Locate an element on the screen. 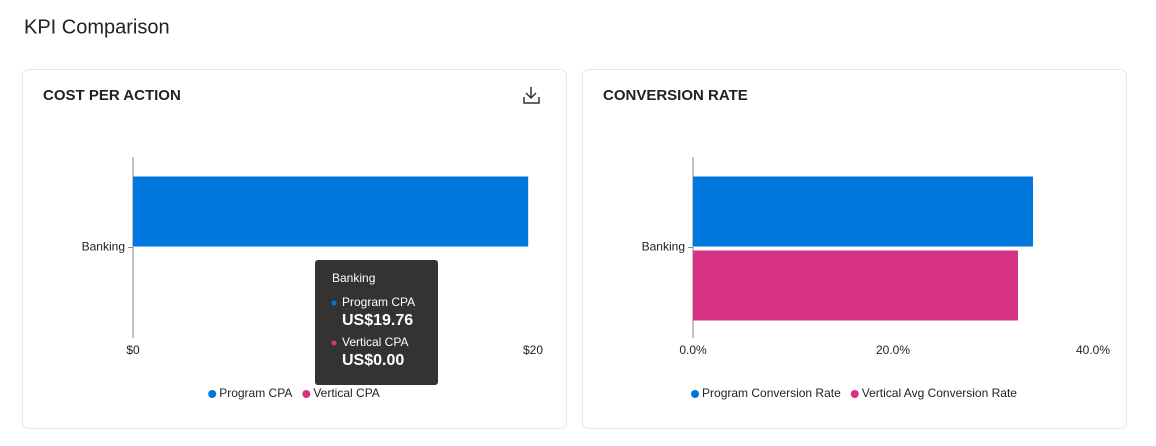 This screenshot has width=1156, height=446. legend-label: Program CPA is located at coordinates (255, 393).